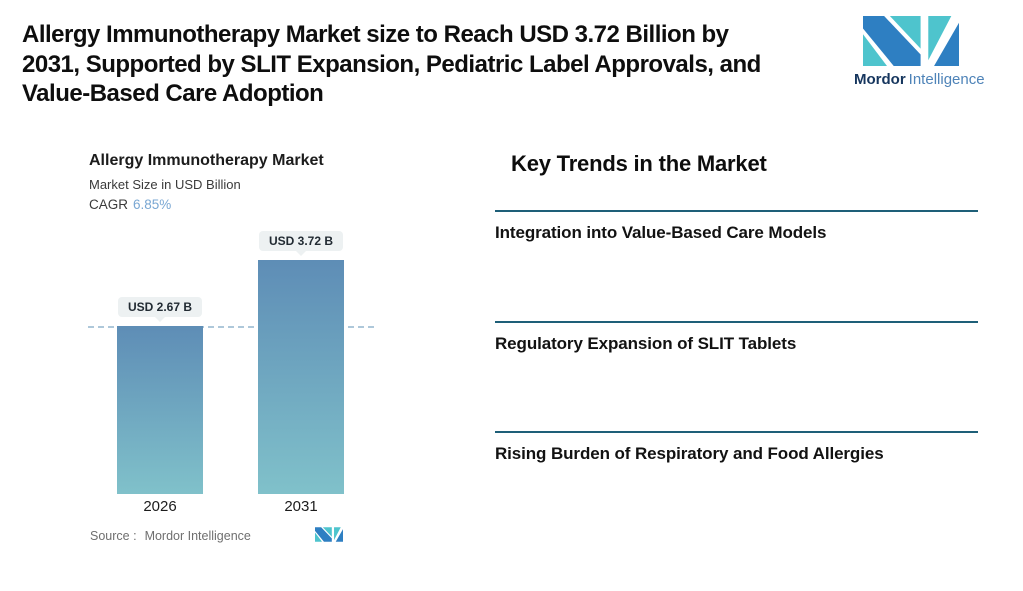 Image resolution: width=1023 pixels, height=591 pixels. What do you see at coordinates (301, 377) in the screenshot?
I see `bar-2031` at bounding box center [301, 377].